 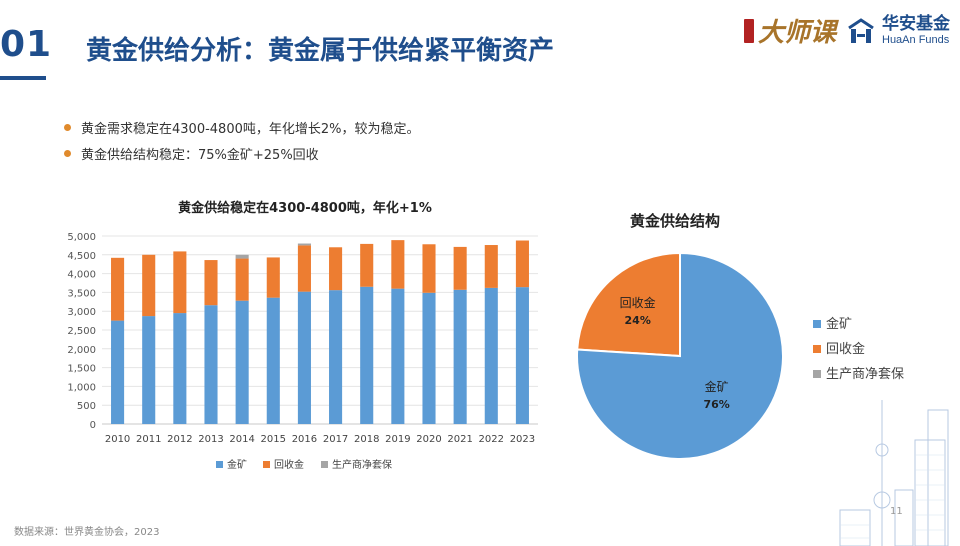 I want to click on data-source-note: 数据来源：世界黄金协会，2023, so click(x=87, y=532).